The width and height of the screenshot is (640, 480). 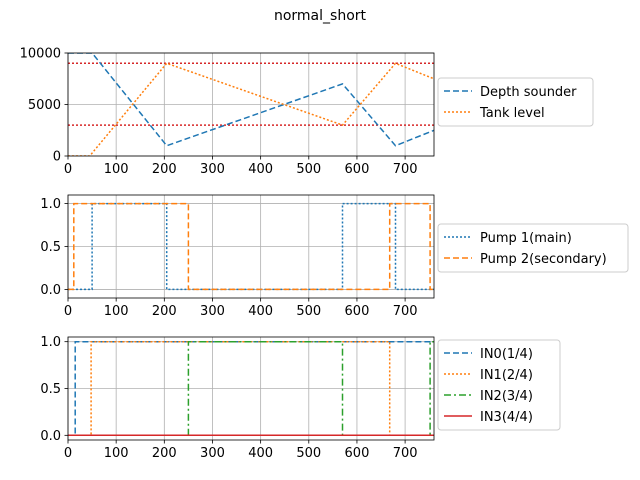 What do you see at coordinates (512, 113) in the screenshot?
I see `legend-label: Tank level` at bounding box center [512, 113].